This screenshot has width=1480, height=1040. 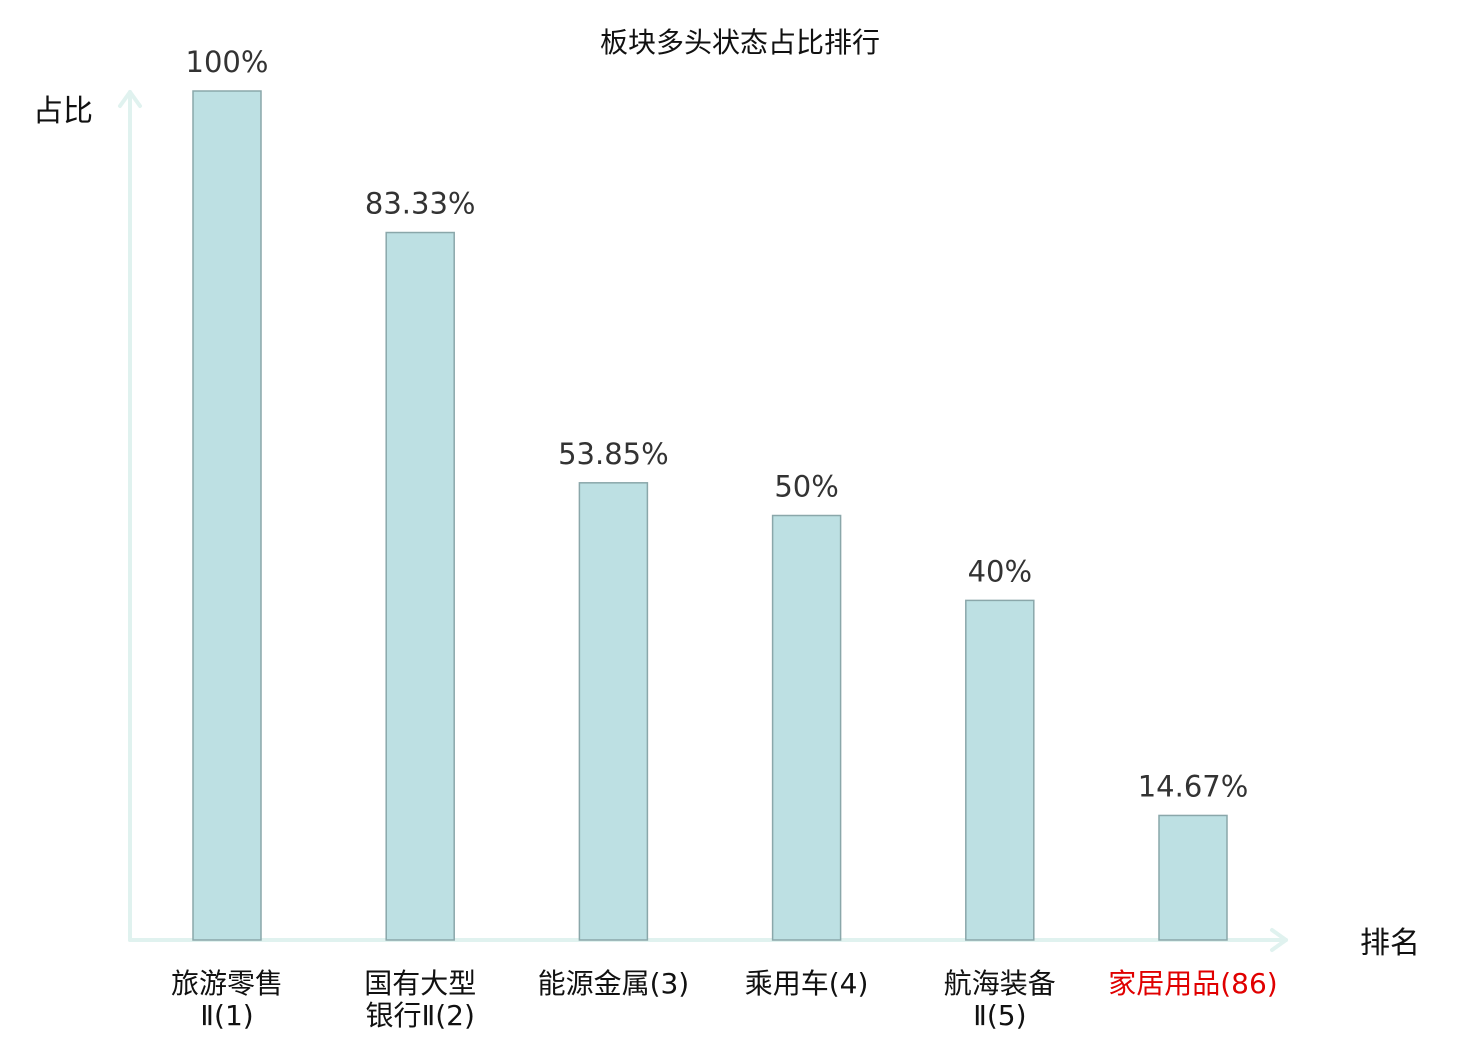 I want to click on value-label: 14.67%, so click(x=1193, y=786).